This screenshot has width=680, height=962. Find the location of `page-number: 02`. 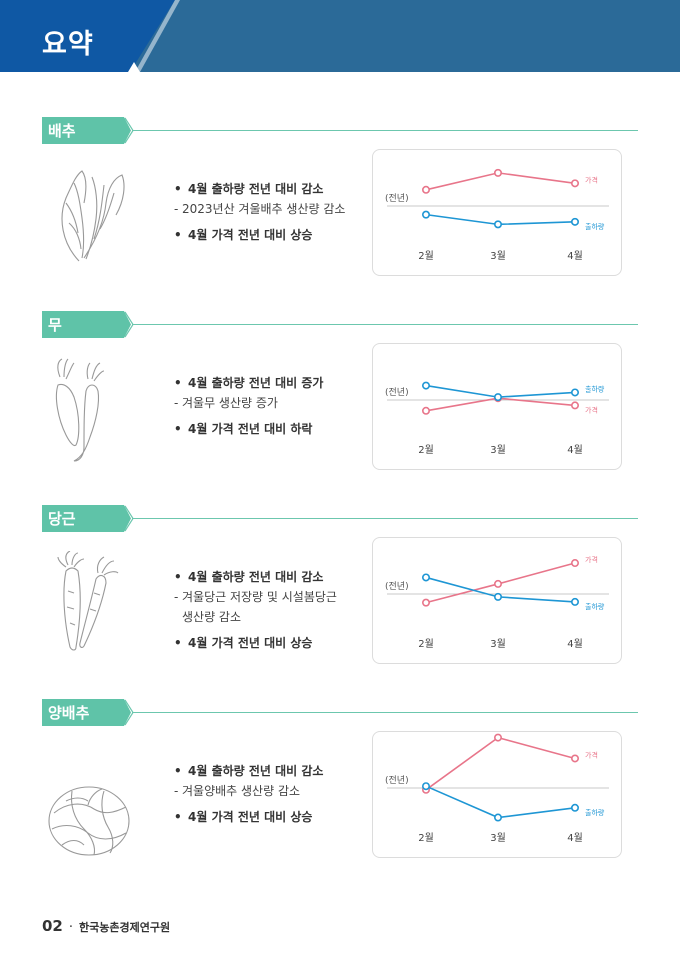

page-number: 02 is located at coordinates (52, 926).